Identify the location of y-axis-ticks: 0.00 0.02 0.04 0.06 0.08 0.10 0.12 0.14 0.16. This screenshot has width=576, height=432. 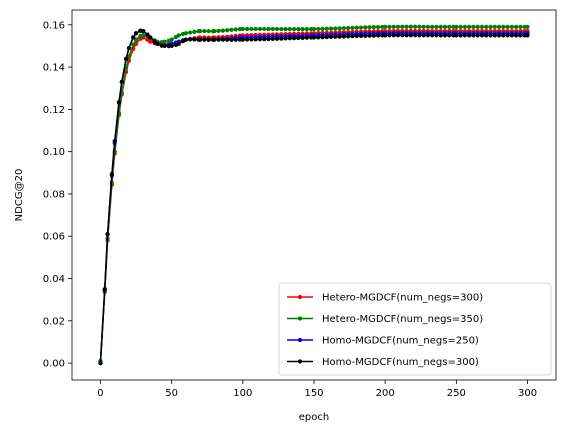
(57, 195).